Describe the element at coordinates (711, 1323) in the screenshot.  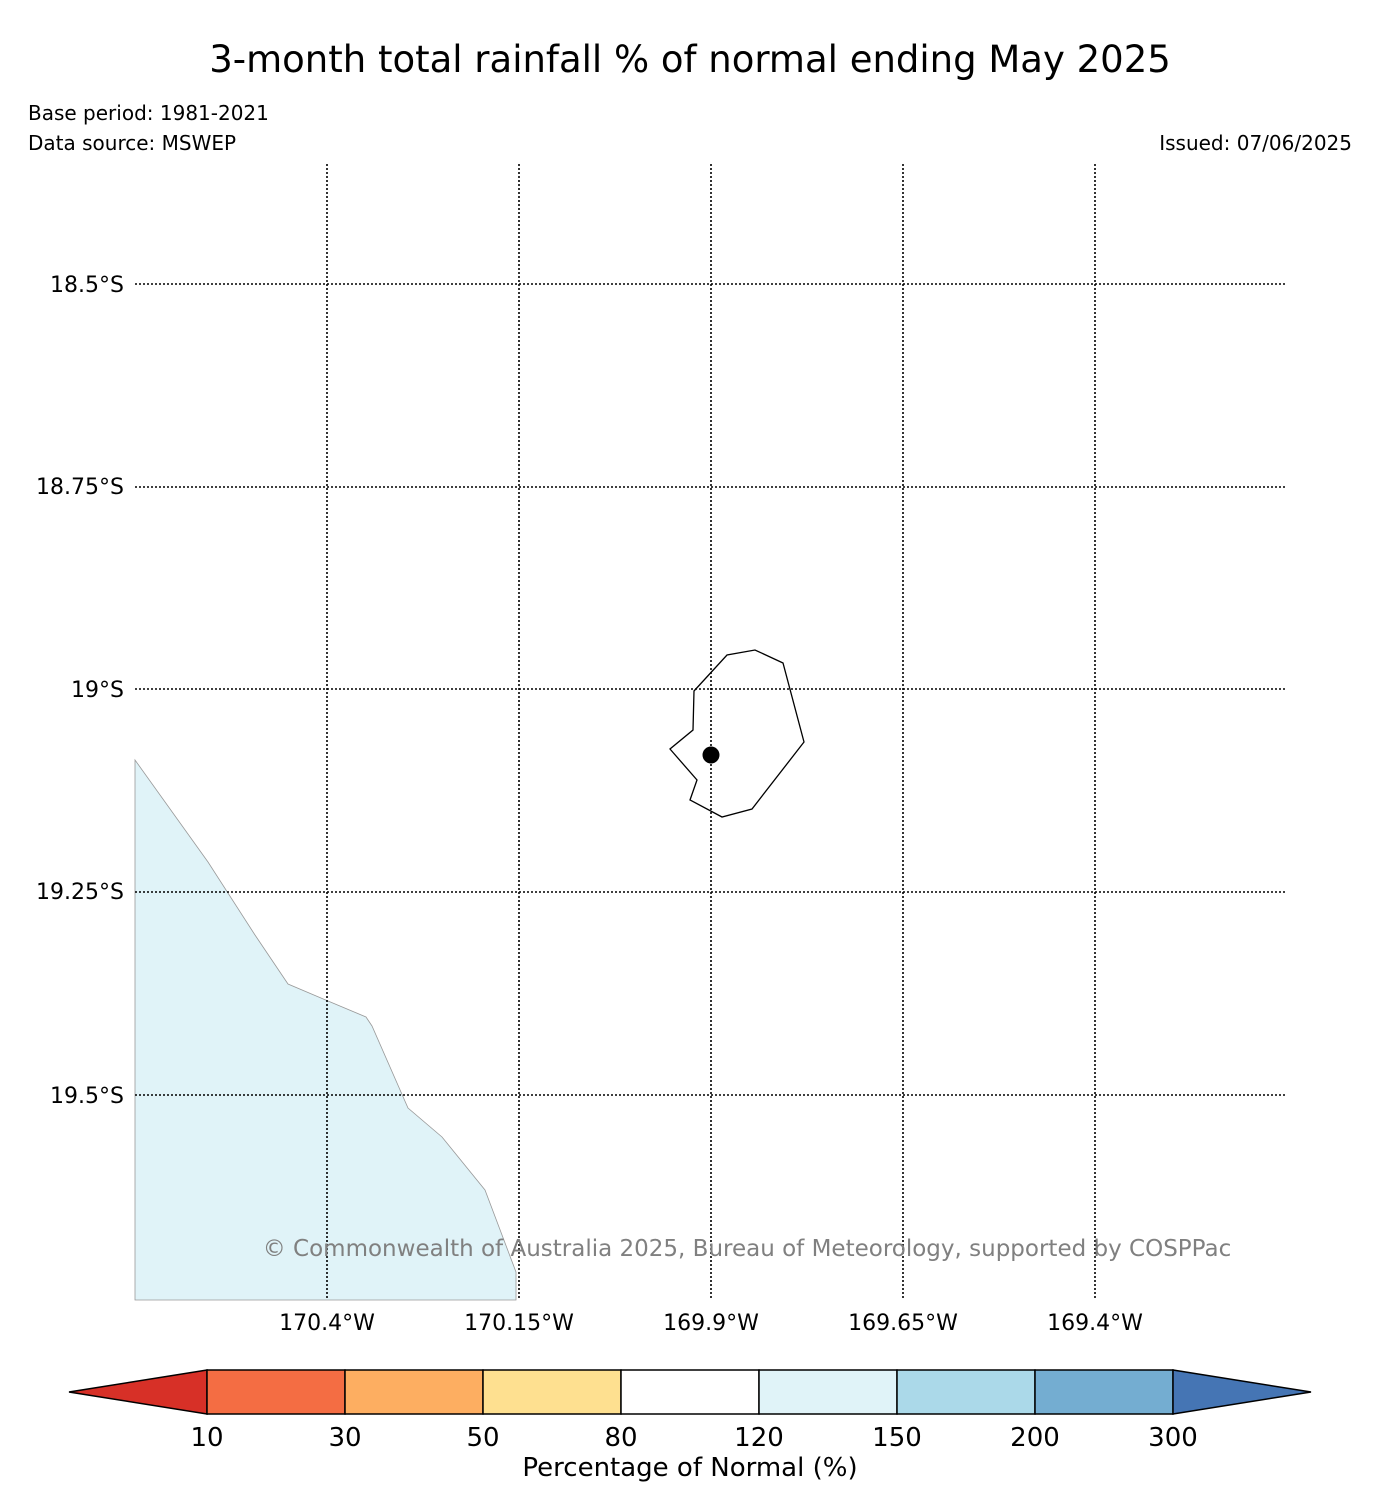
I see `lon-label: 169.9°W` at that location.